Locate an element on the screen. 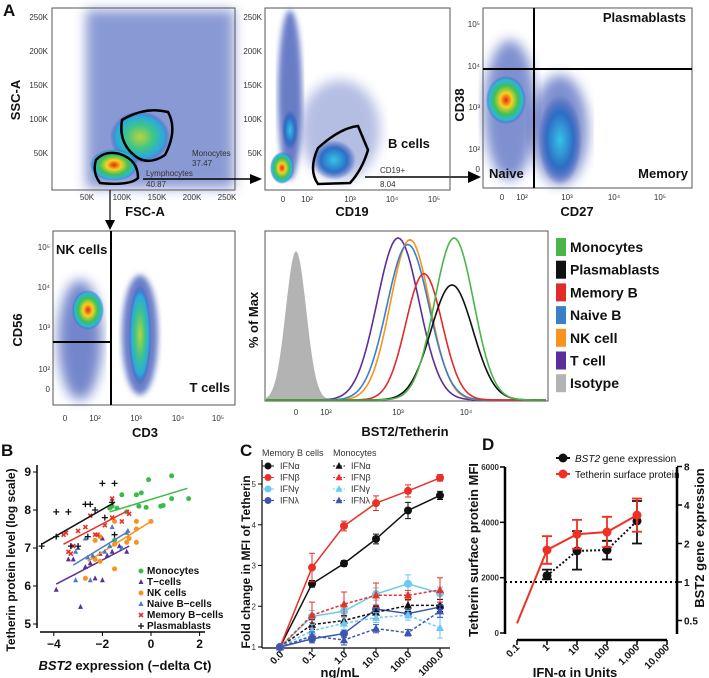 The height and width of the screenshot is (678, 709). y-axis-label-right: BST2 gene expression is located at coordinates (699, 537).